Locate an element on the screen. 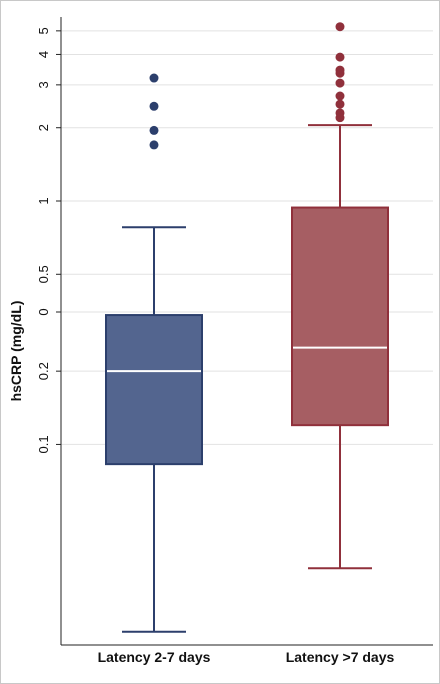 This screenshot has width=440, height=684. y-tick-label: 1 is located at coordinates (43, 200).